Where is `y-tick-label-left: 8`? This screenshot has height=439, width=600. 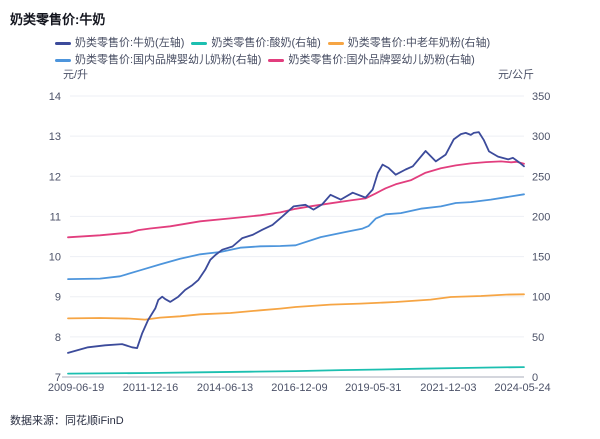 y-tick-label-left: 8 is located at coordinates (58, 338).